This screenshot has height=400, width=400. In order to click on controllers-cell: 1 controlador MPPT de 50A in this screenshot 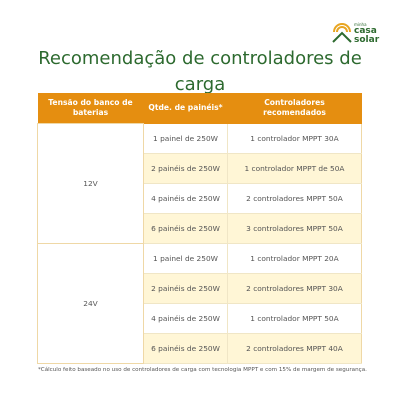, I will do `click(294, 168)`.